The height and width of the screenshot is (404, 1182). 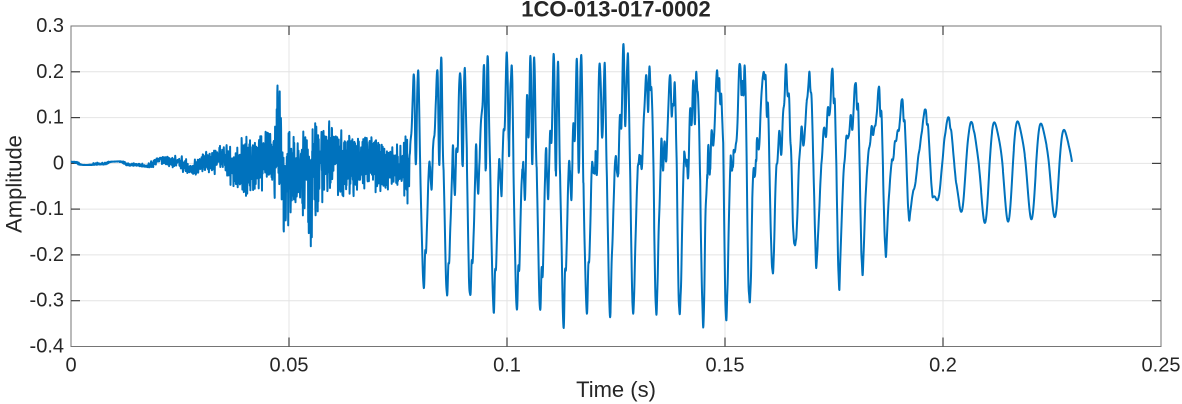 I want to click on svg-text: -0.4, so click(x=47, y=347).